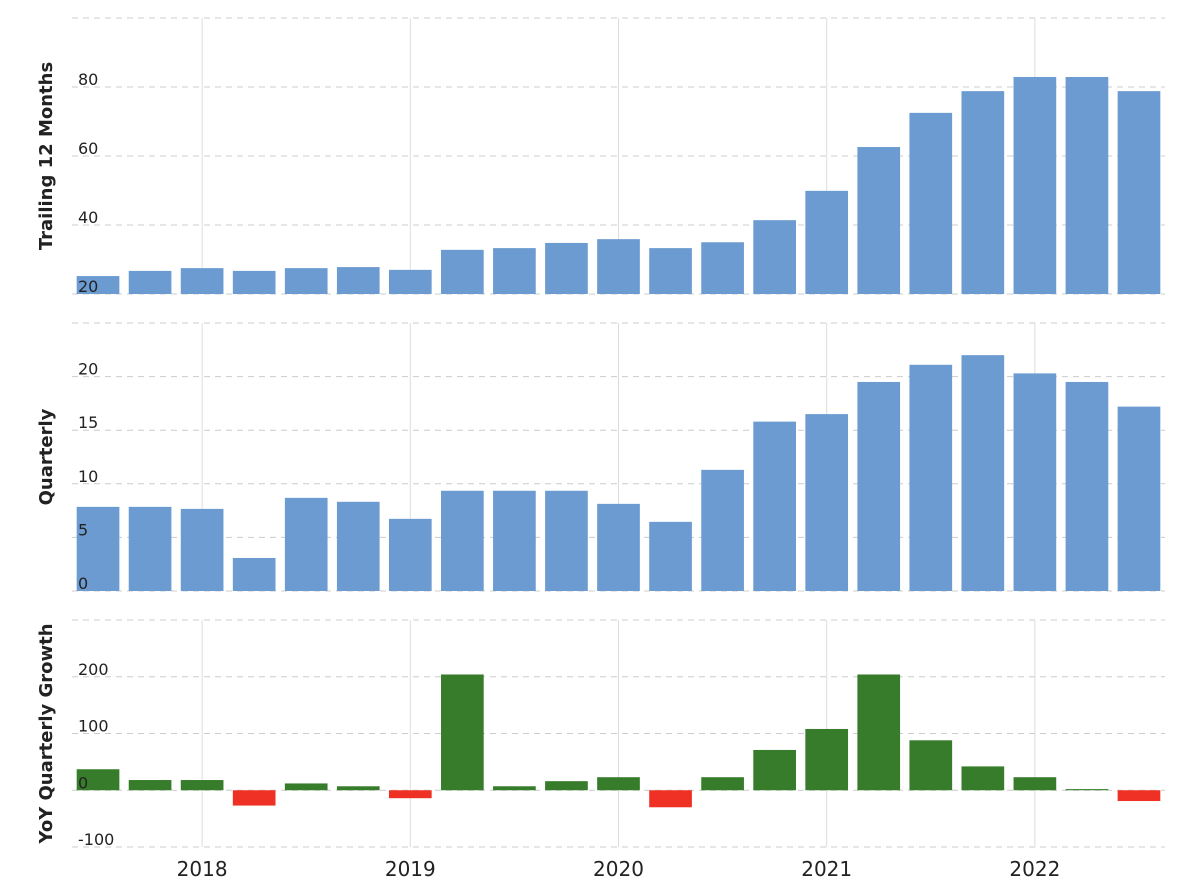  What do you see at coordinates (46, 733) in the screenshot?
I see `y-axis-title: YoY Quarterly Growth` at bounding box center [46, 733].